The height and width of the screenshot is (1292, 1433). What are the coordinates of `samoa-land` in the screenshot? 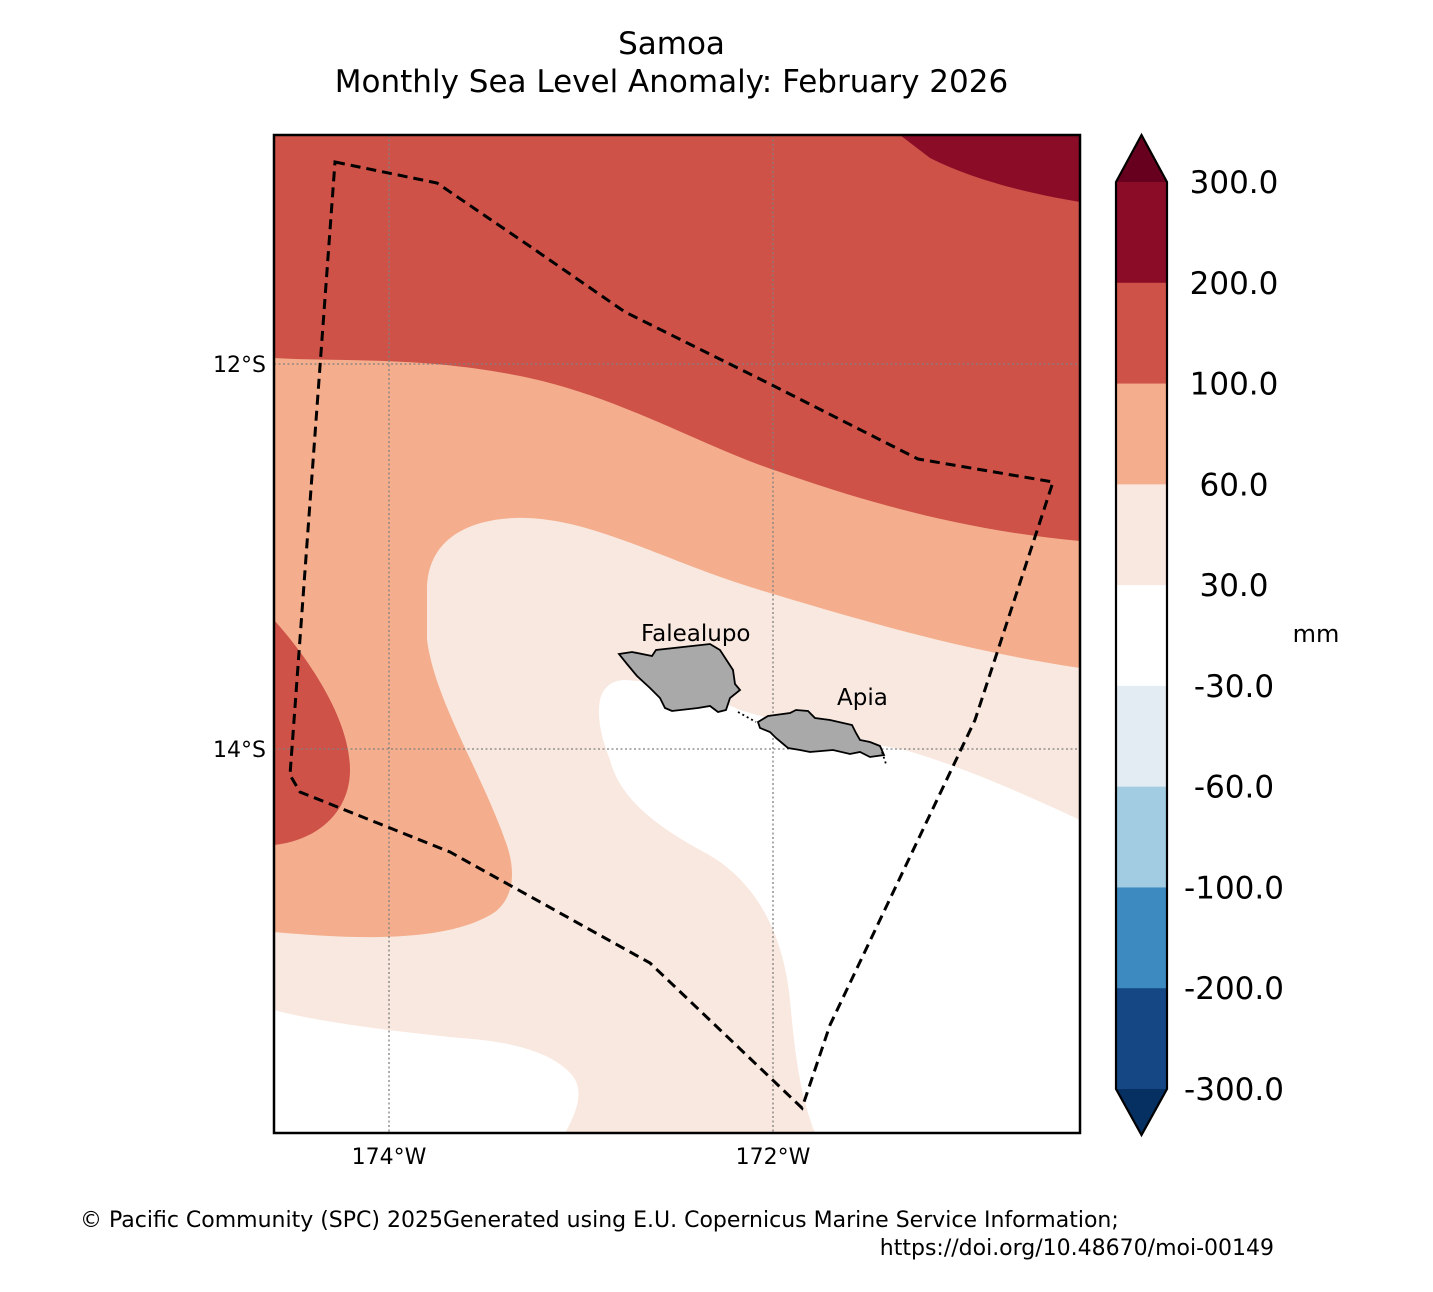 It's located at (752, 704).